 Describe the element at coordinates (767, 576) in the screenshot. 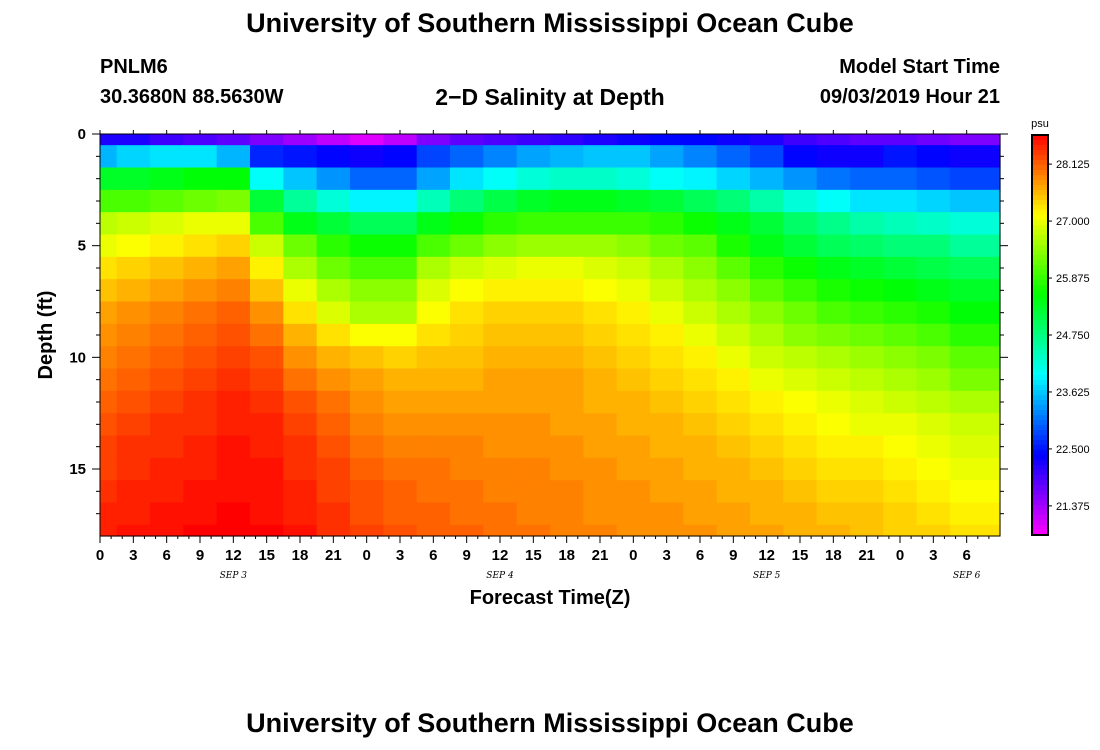

I see `date-label: SEP 5` at that location.